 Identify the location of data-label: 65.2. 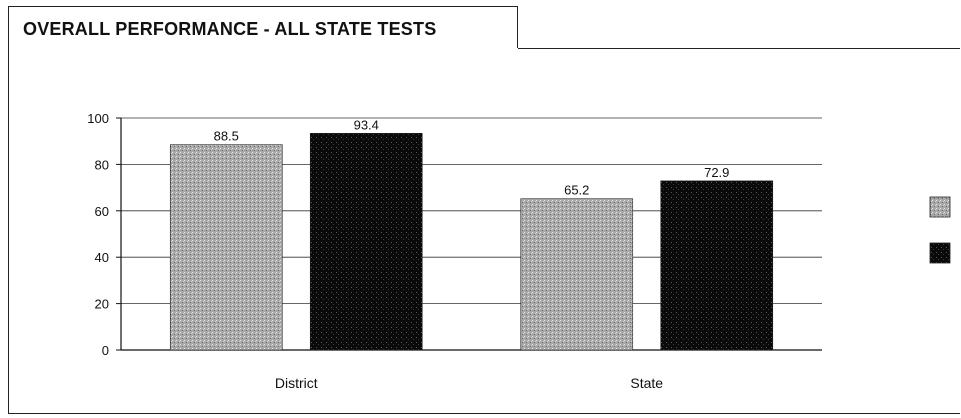
(576, 190).